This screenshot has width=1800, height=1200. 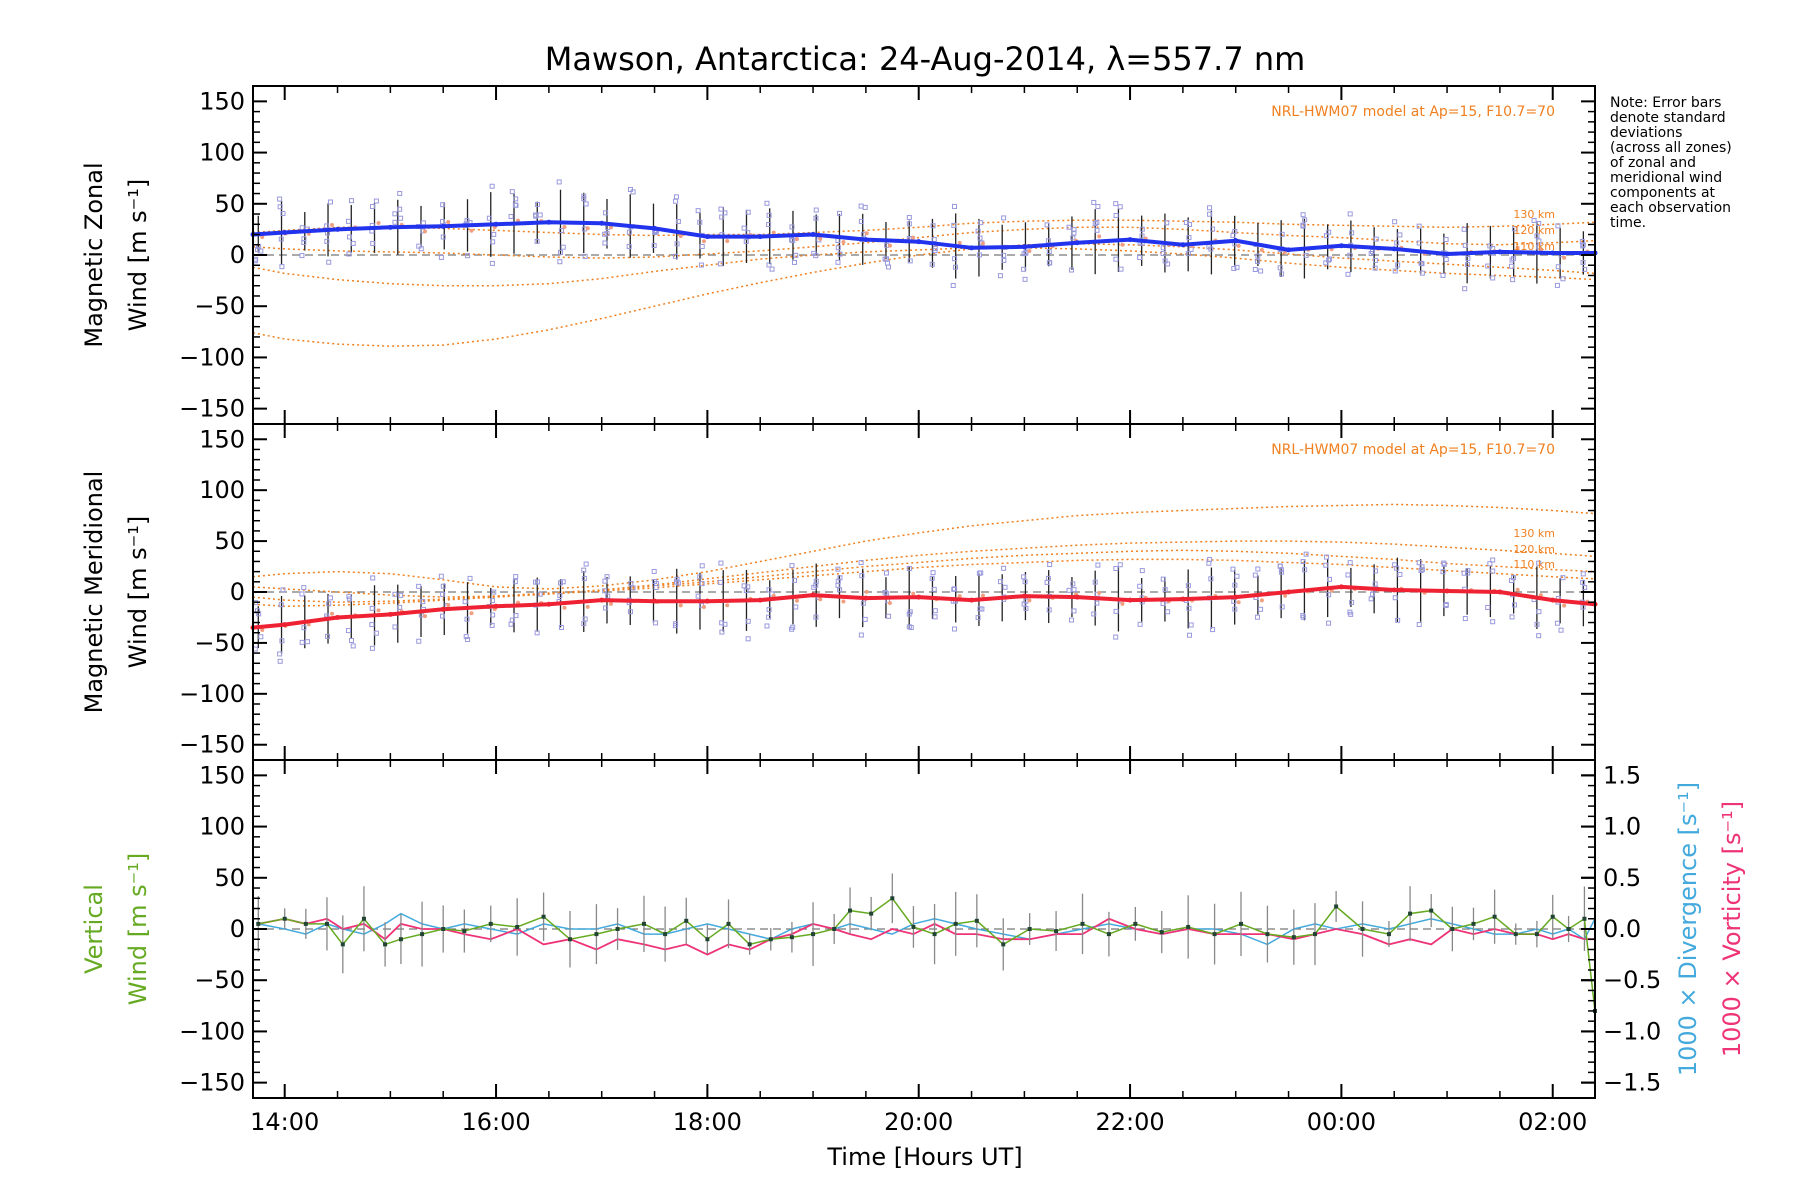 What do you see at coordinates (924, 235) in the screenshot?
I see `zonal-observed-series` at bounding box center [924, 235].